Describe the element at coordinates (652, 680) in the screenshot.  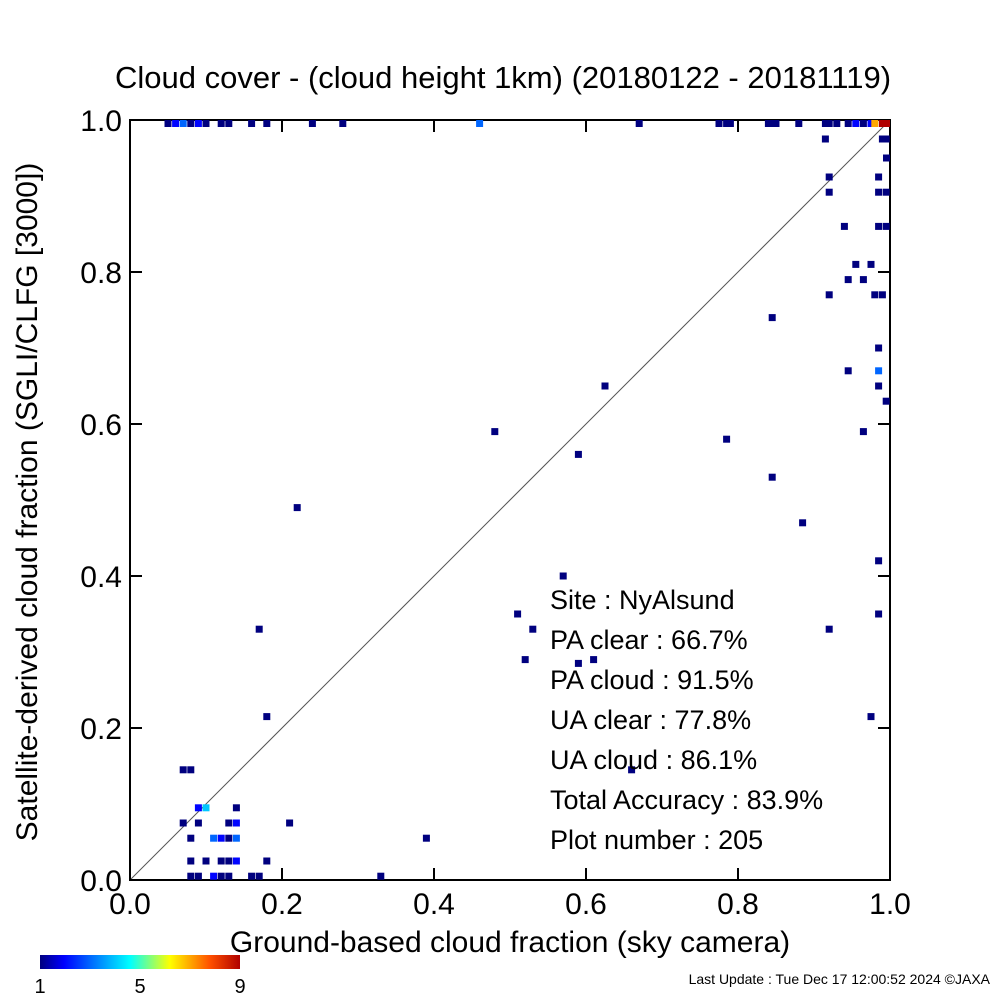
I see `stat-line: PA cloud : 91.5%` at that location.